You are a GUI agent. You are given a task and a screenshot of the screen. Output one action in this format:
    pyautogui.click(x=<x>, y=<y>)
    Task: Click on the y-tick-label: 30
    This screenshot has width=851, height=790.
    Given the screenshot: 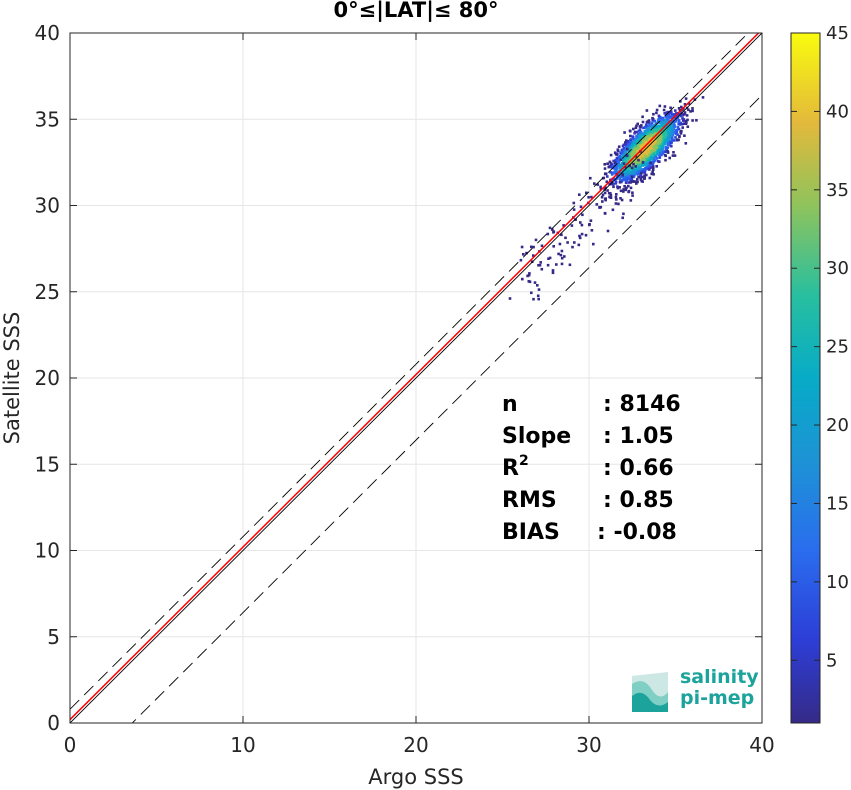 What is the action you would take?
    pyautogui.click(x=47, y=206)
    